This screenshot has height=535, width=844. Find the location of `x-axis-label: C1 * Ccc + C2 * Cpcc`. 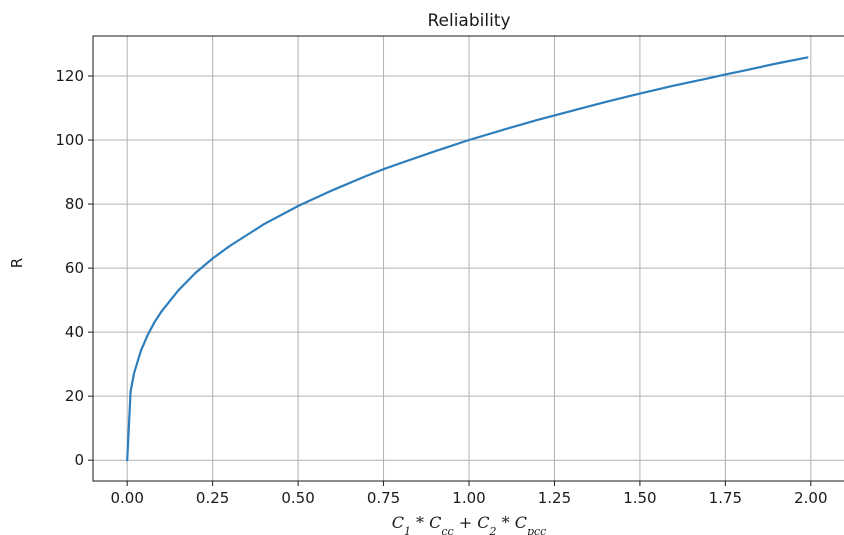

x-axis-label: C1 * Ccc + C2 * Cpcc is located at coordinates (469, 524).